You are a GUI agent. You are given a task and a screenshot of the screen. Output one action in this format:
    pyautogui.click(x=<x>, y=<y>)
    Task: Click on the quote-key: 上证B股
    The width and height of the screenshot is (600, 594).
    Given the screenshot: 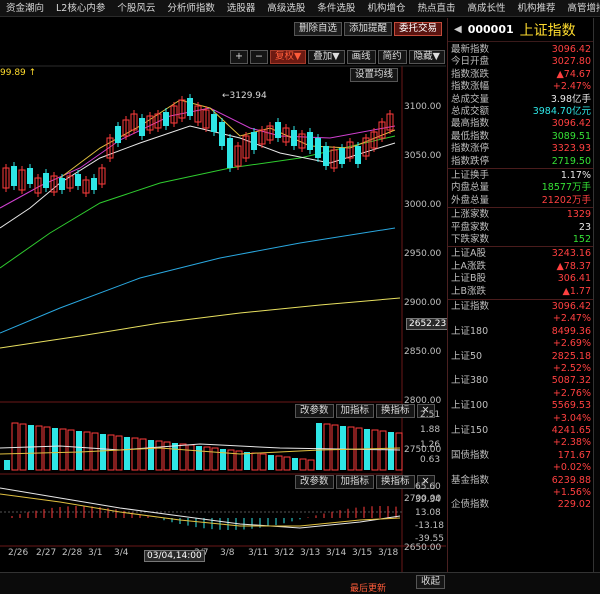 What is the action you would take?
    pyautogui.click(x=469, y=279)
    